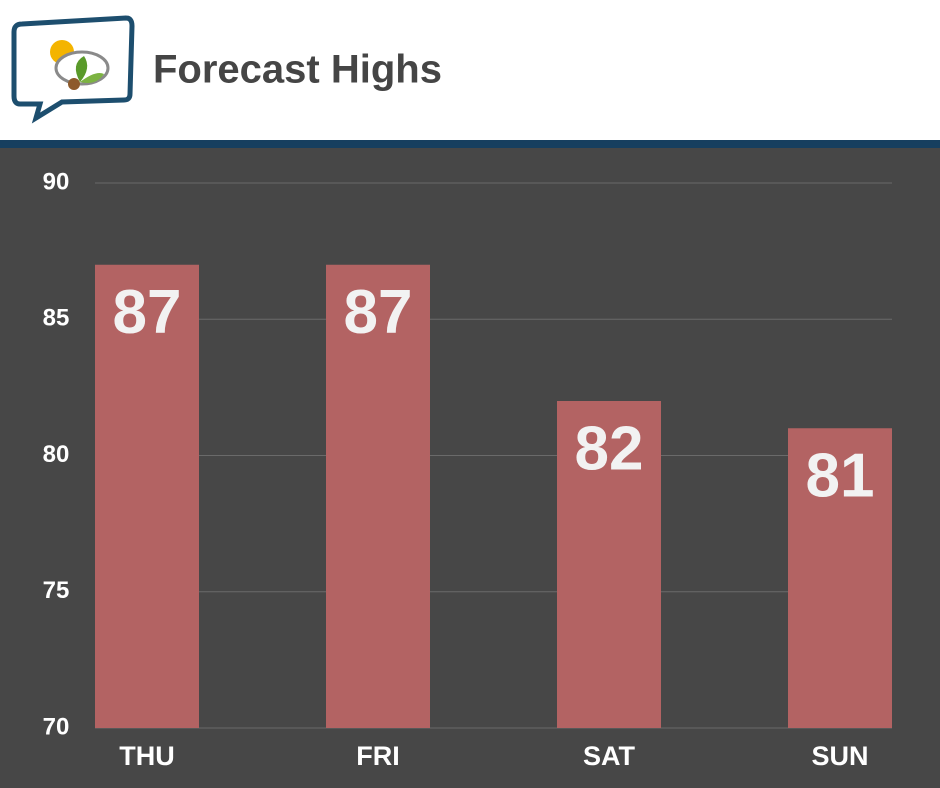 This screenshot has height=788, width=940. I want to click on y-tick-label: 75, so click(56, 590).